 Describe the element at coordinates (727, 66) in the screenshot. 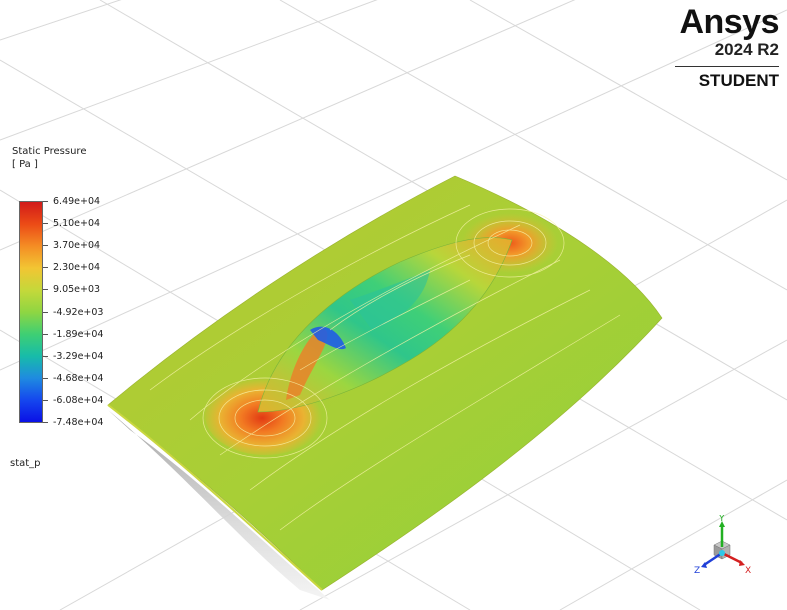

I see `logo-divider` at that location.